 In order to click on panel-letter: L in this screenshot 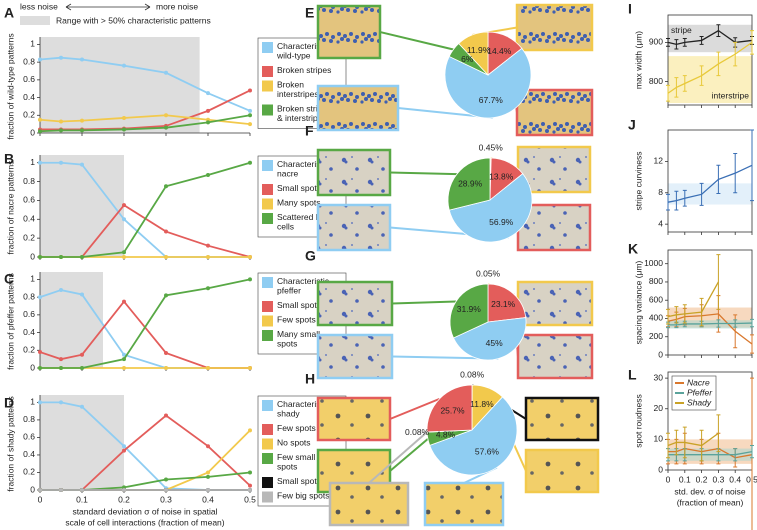, I will do `click(632, 375)`.